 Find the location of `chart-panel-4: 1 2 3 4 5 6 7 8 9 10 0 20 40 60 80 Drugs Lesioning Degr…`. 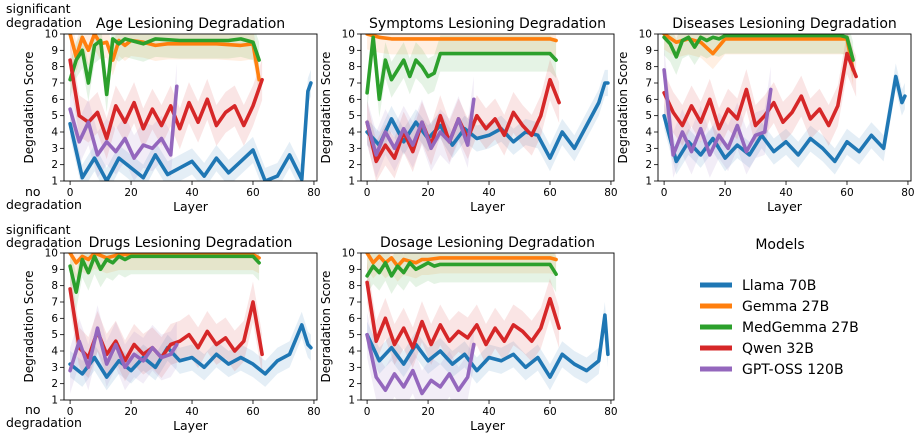

chart-panel-4: 1 2 3 4 5 6 7 8 9 10 0 20 40 60 80 Drugs Lesioning Degr… is located at coordinates (171, 334).